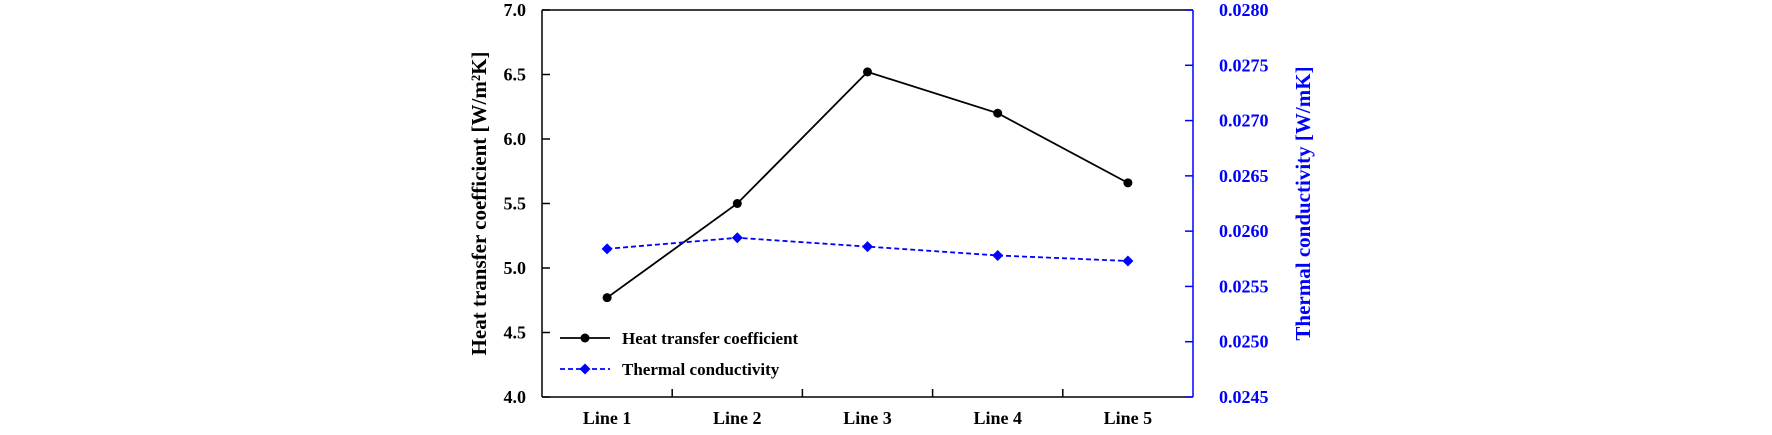 This screenshot has width=1772, height=435. I want to click on y-right-tick-label: 0.0275, so click(1244, 65).